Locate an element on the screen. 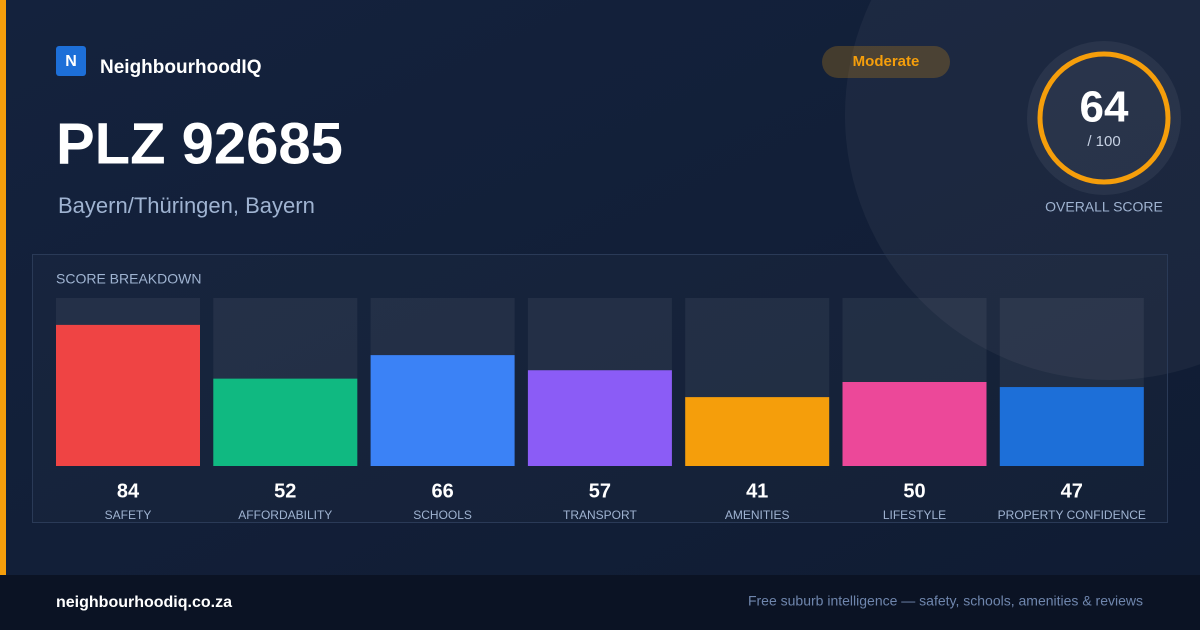 Image resolution: width=1200 pixels, height=630 pixels. title: PLZ 92685 is located at coordinates (199, 143).